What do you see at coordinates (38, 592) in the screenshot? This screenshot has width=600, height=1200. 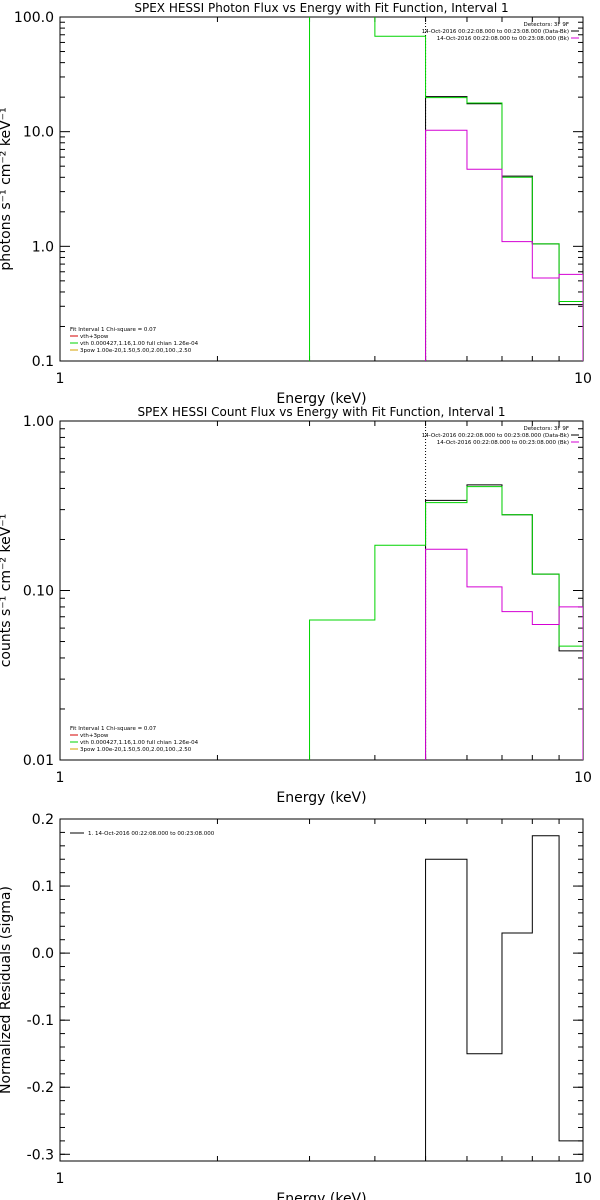 I see `chart2-y-tick-label: 0.10` at bounding box center [38, 592].